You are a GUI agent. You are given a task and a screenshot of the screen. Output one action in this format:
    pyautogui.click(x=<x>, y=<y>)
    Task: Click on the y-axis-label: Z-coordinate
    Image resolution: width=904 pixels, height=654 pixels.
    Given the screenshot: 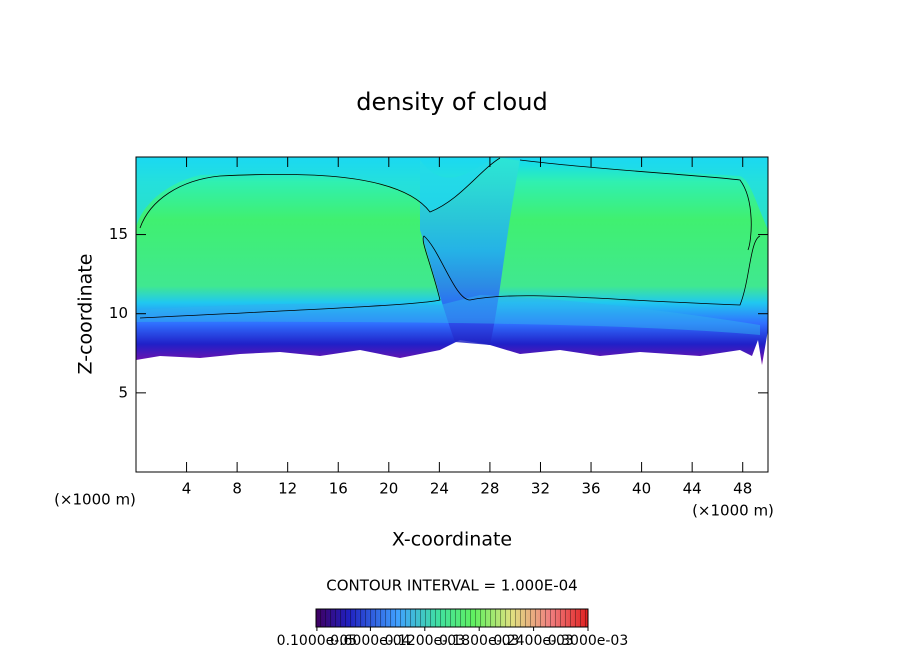 What is the action you would take?
    pyautogui.click(x=86, y=314)
    